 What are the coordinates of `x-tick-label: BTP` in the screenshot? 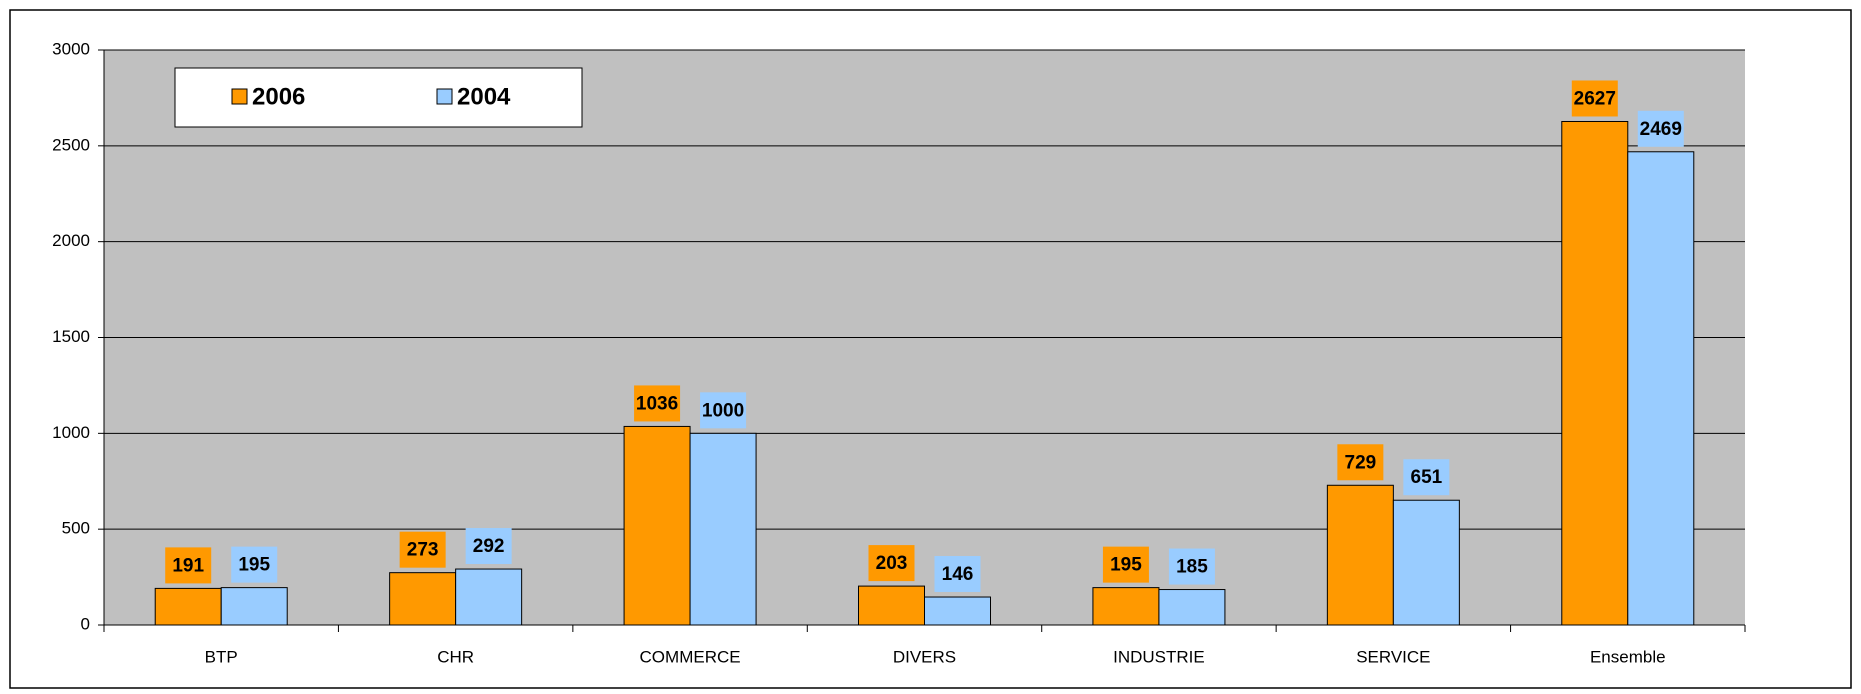 It's located at (221, 656).